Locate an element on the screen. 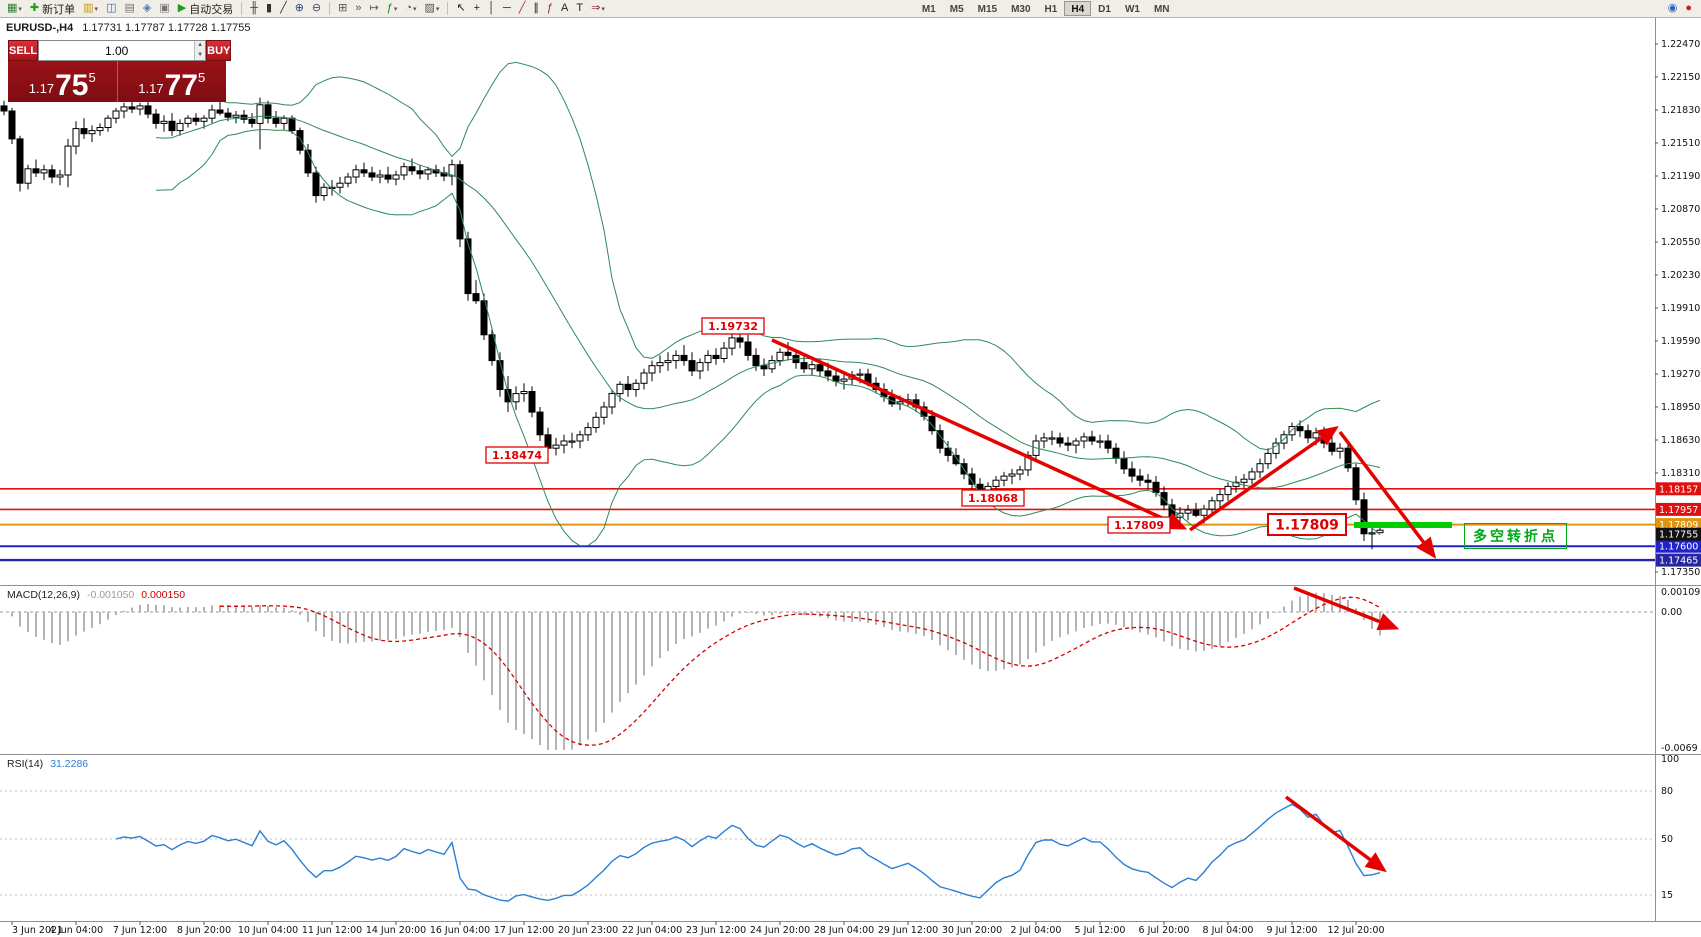  navigator-button: ◈ is located at coordinates (147, 9).